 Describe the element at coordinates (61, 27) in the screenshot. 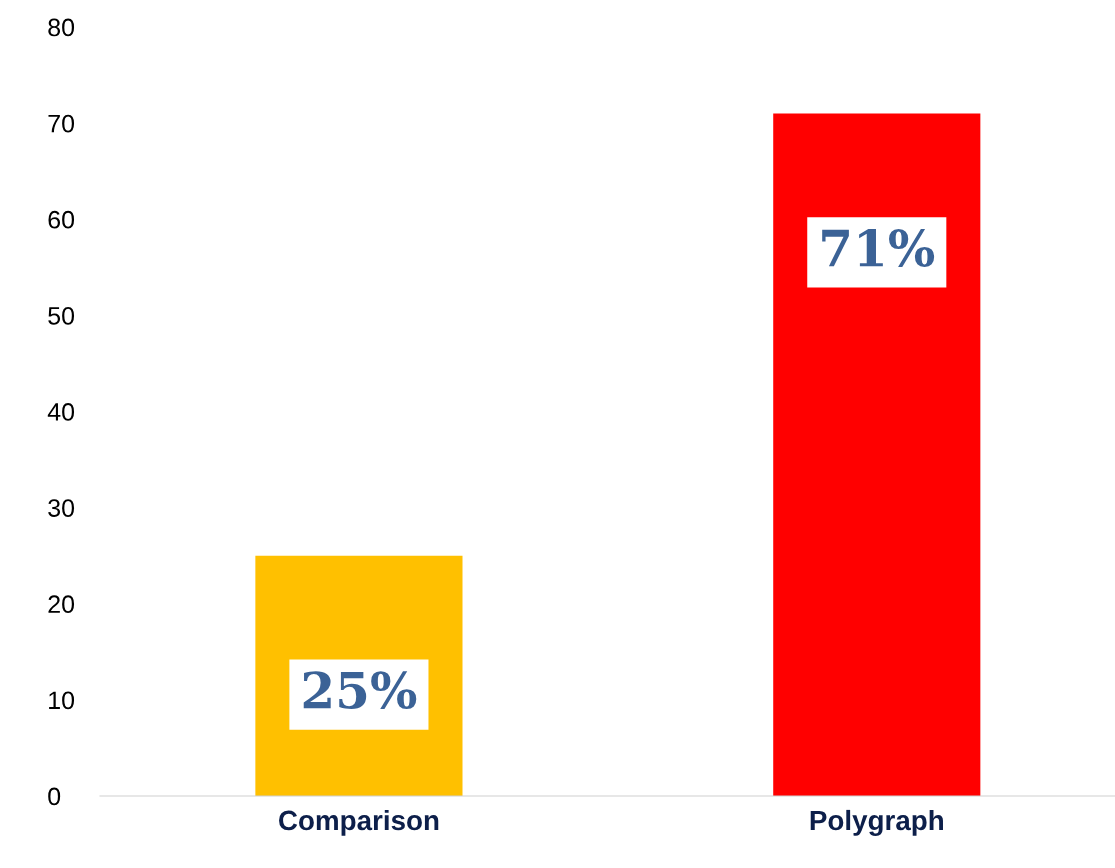

I see `y-tick-label: 80` at that location.